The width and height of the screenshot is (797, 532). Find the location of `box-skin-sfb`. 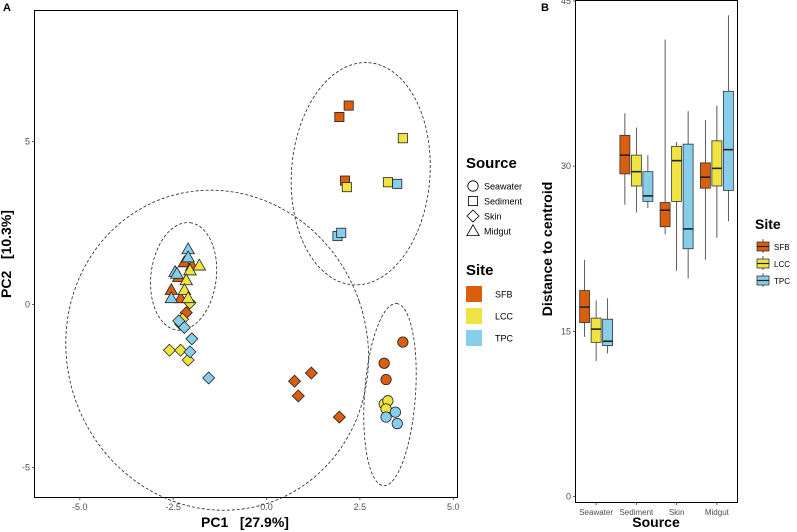

box-skin-sfb is located at coordinates (665, 137).